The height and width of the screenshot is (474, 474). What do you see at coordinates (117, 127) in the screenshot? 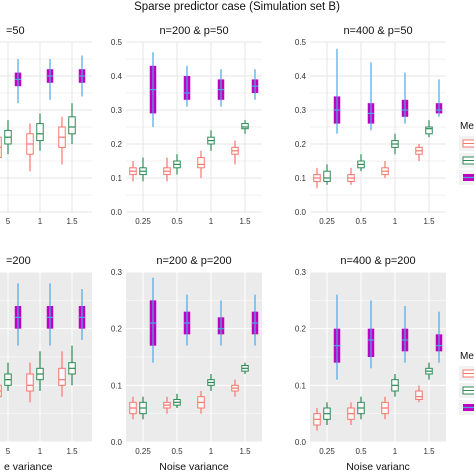
I see `y-tick-labels: 0.0 0.1 0.2 0.3 0.4 0.5` at bounding box center [117, 127].